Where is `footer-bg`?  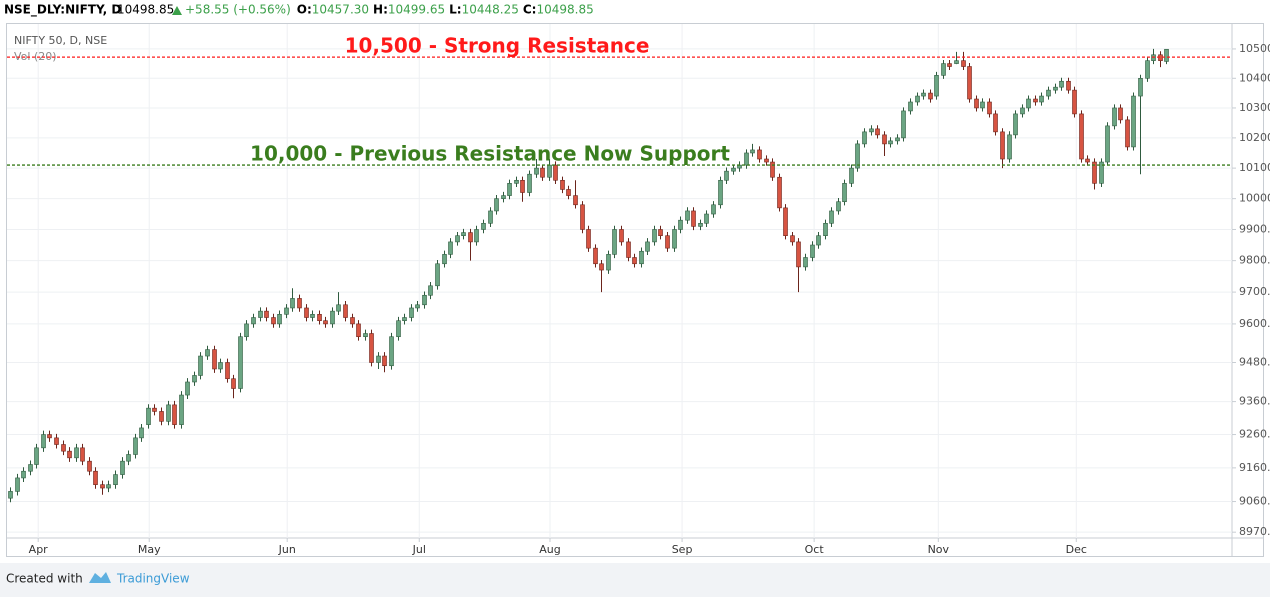
footer-bg is located at coordinates (635, 580).